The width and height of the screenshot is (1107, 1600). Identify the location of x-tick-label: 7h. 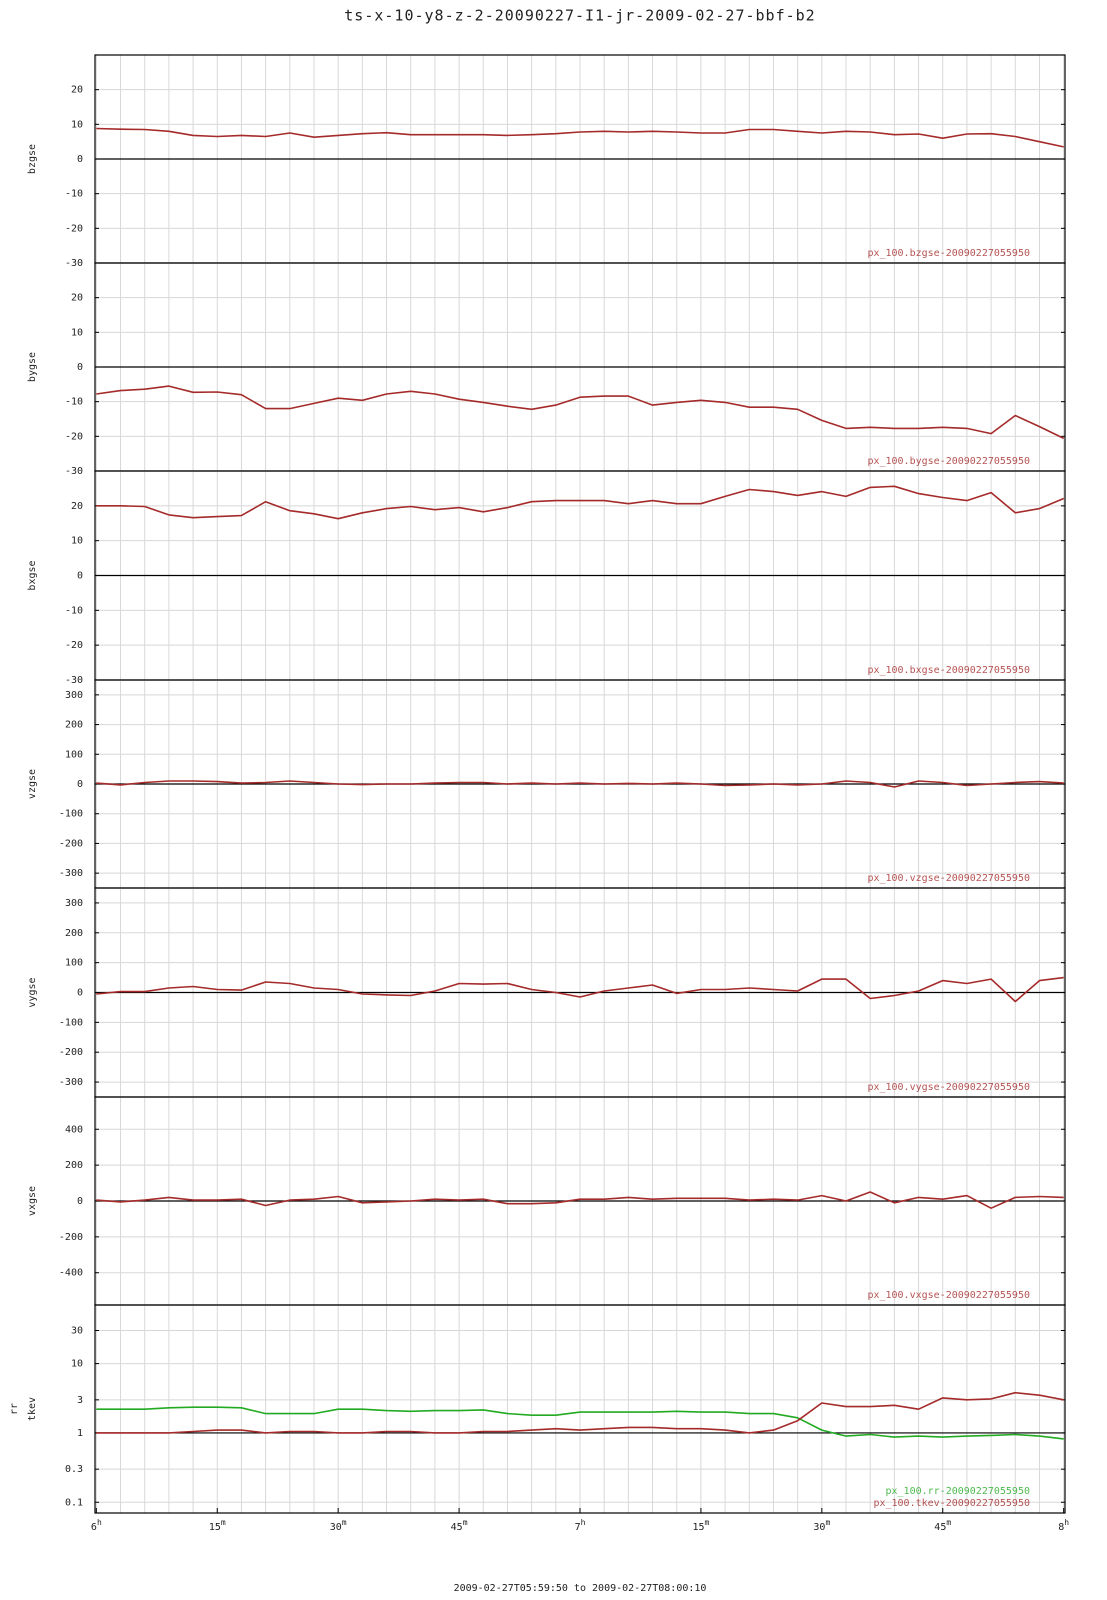
(580, 1526).